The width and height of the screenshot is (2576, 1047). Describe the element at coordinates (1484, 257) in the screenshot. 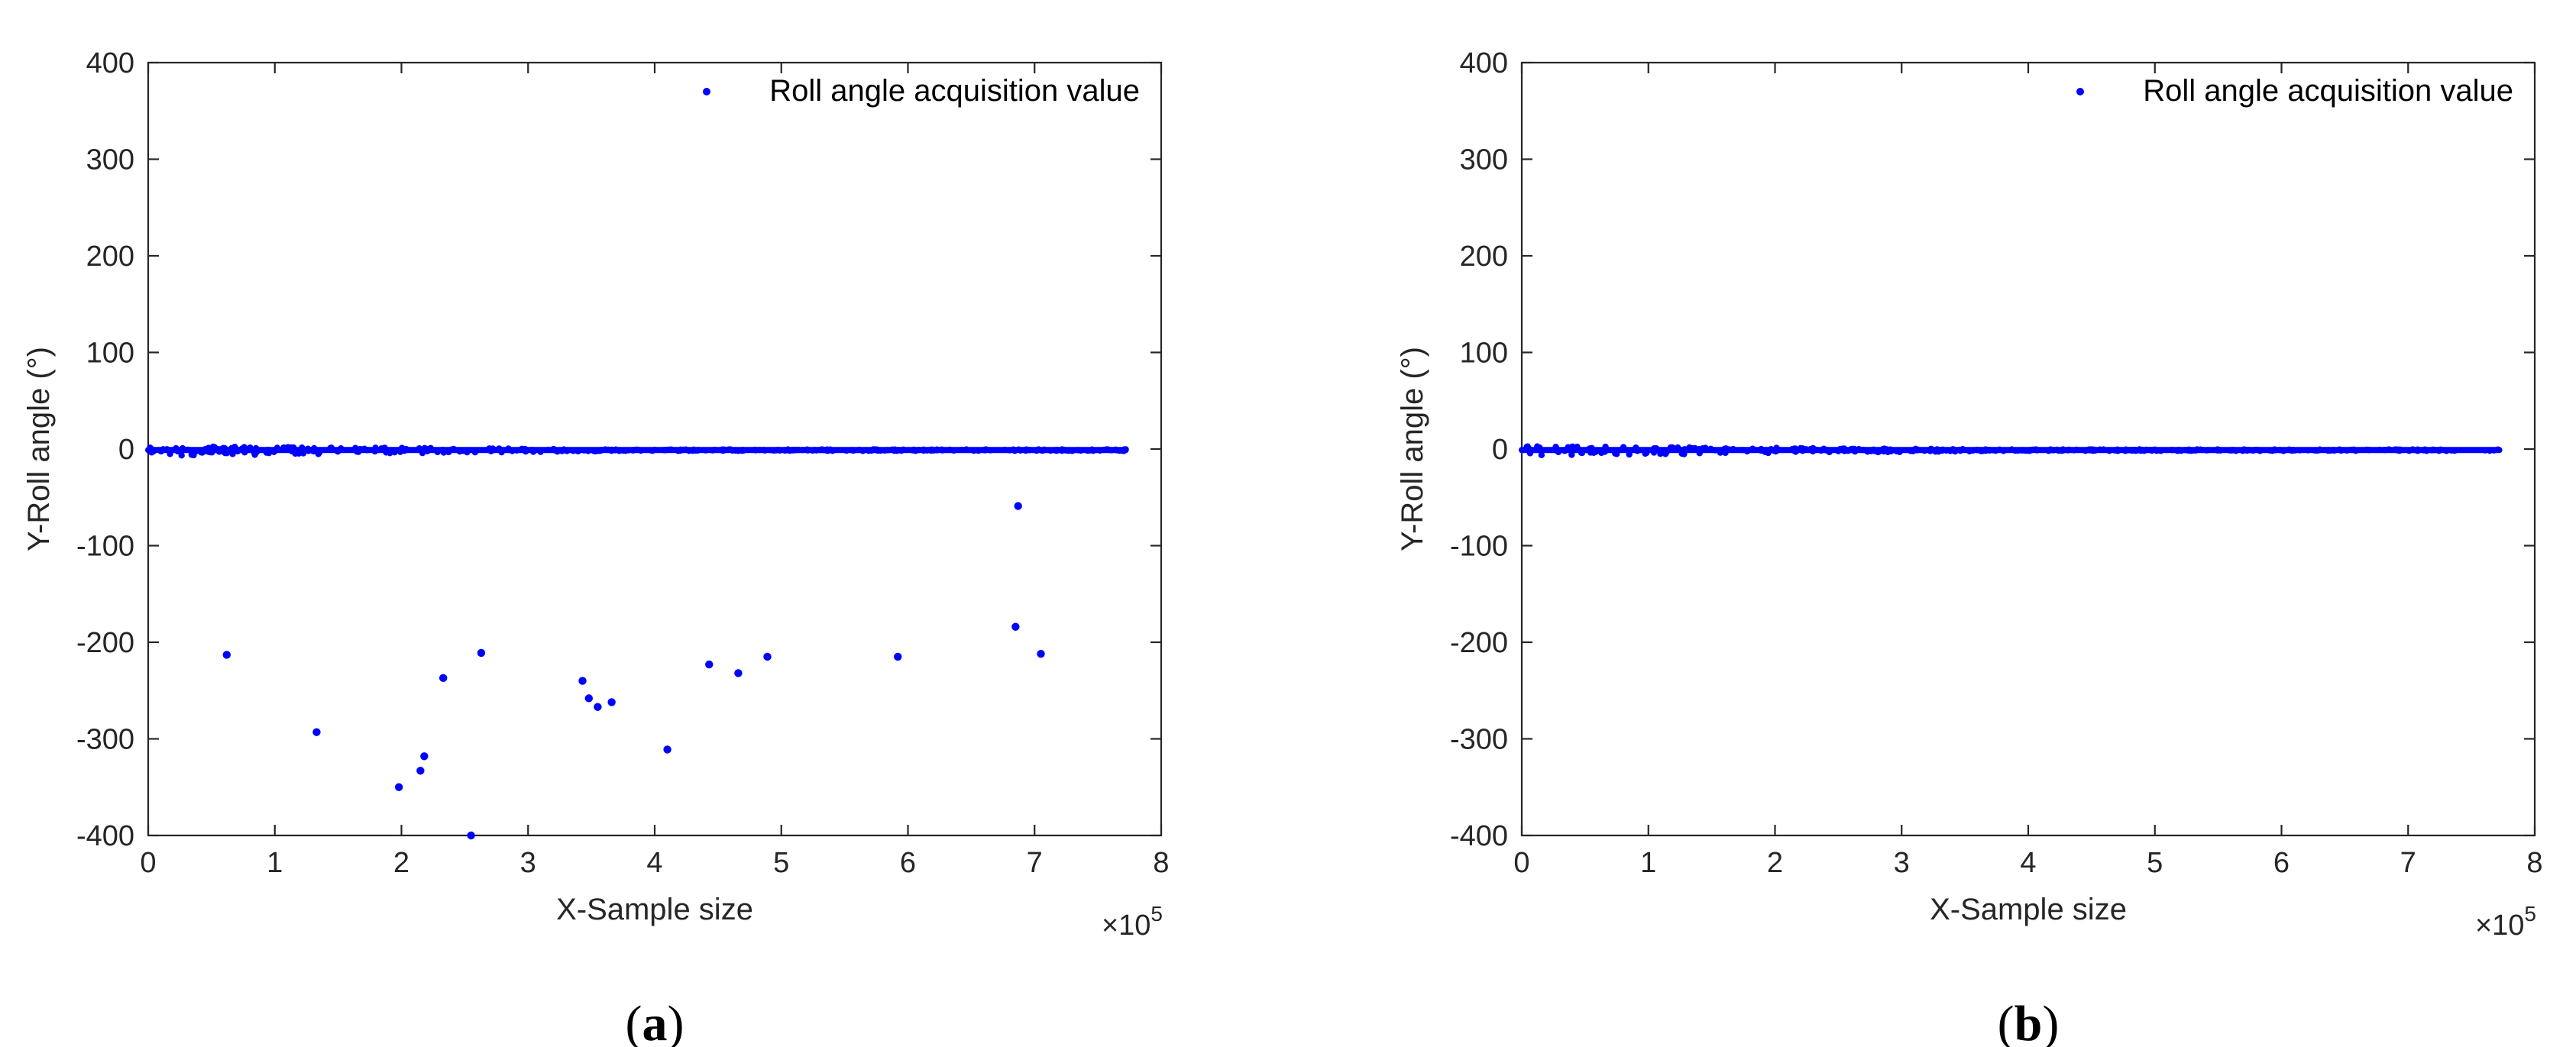

I see `y-tick-label: 200` at that location.